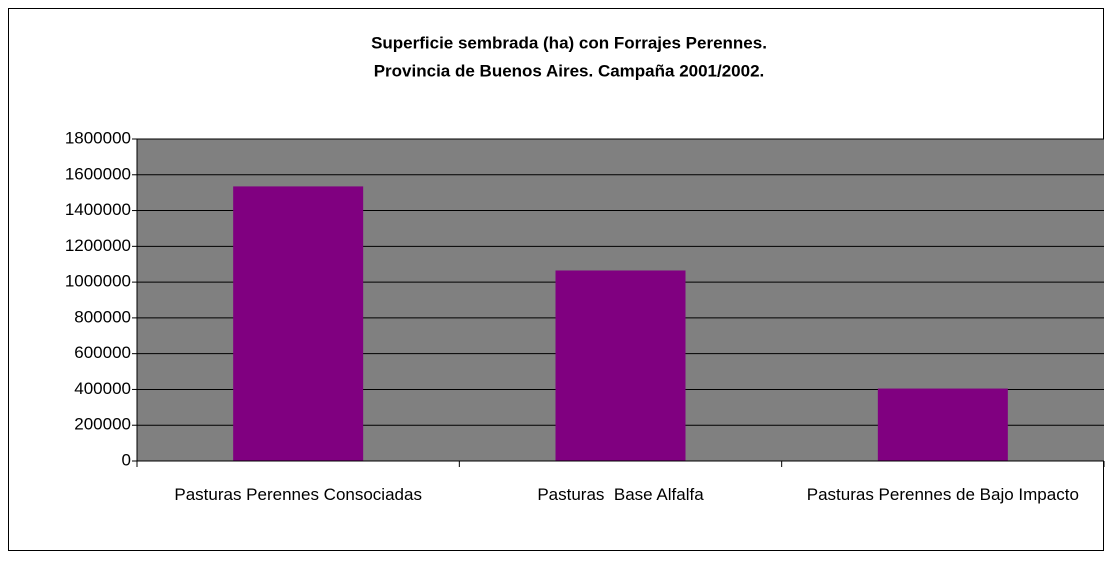 The height and width of the screenshot is (563, 1112). Describe the element at coordinates (620, 494) in the screenshot. I see `x-tick-label: Pasturas Base Alfalfa` at that location.